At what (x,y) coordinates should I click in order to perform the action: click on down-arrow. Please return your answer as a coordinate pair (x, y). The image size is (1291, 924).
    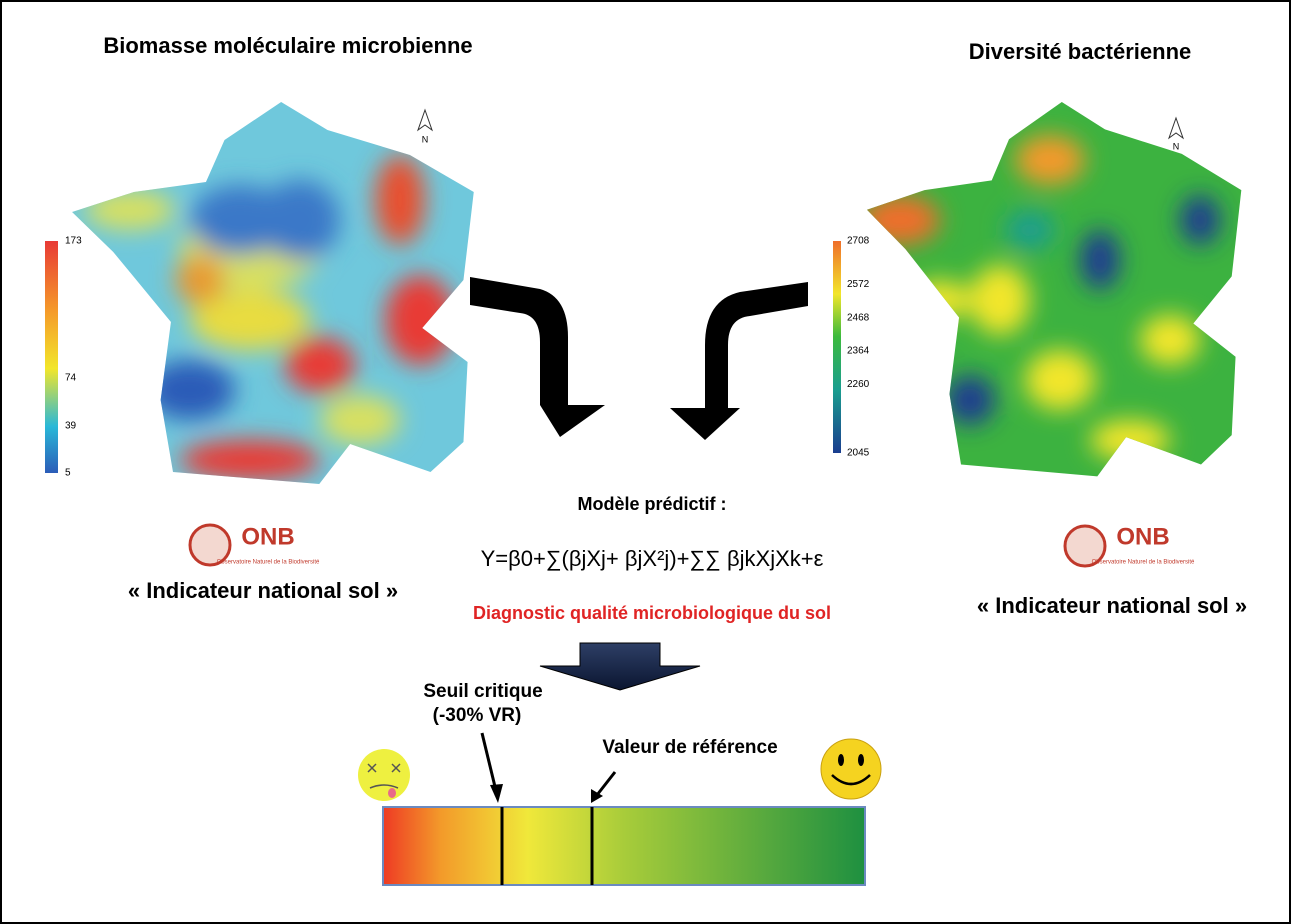
    Looking at the image, I should click on (620, 666).